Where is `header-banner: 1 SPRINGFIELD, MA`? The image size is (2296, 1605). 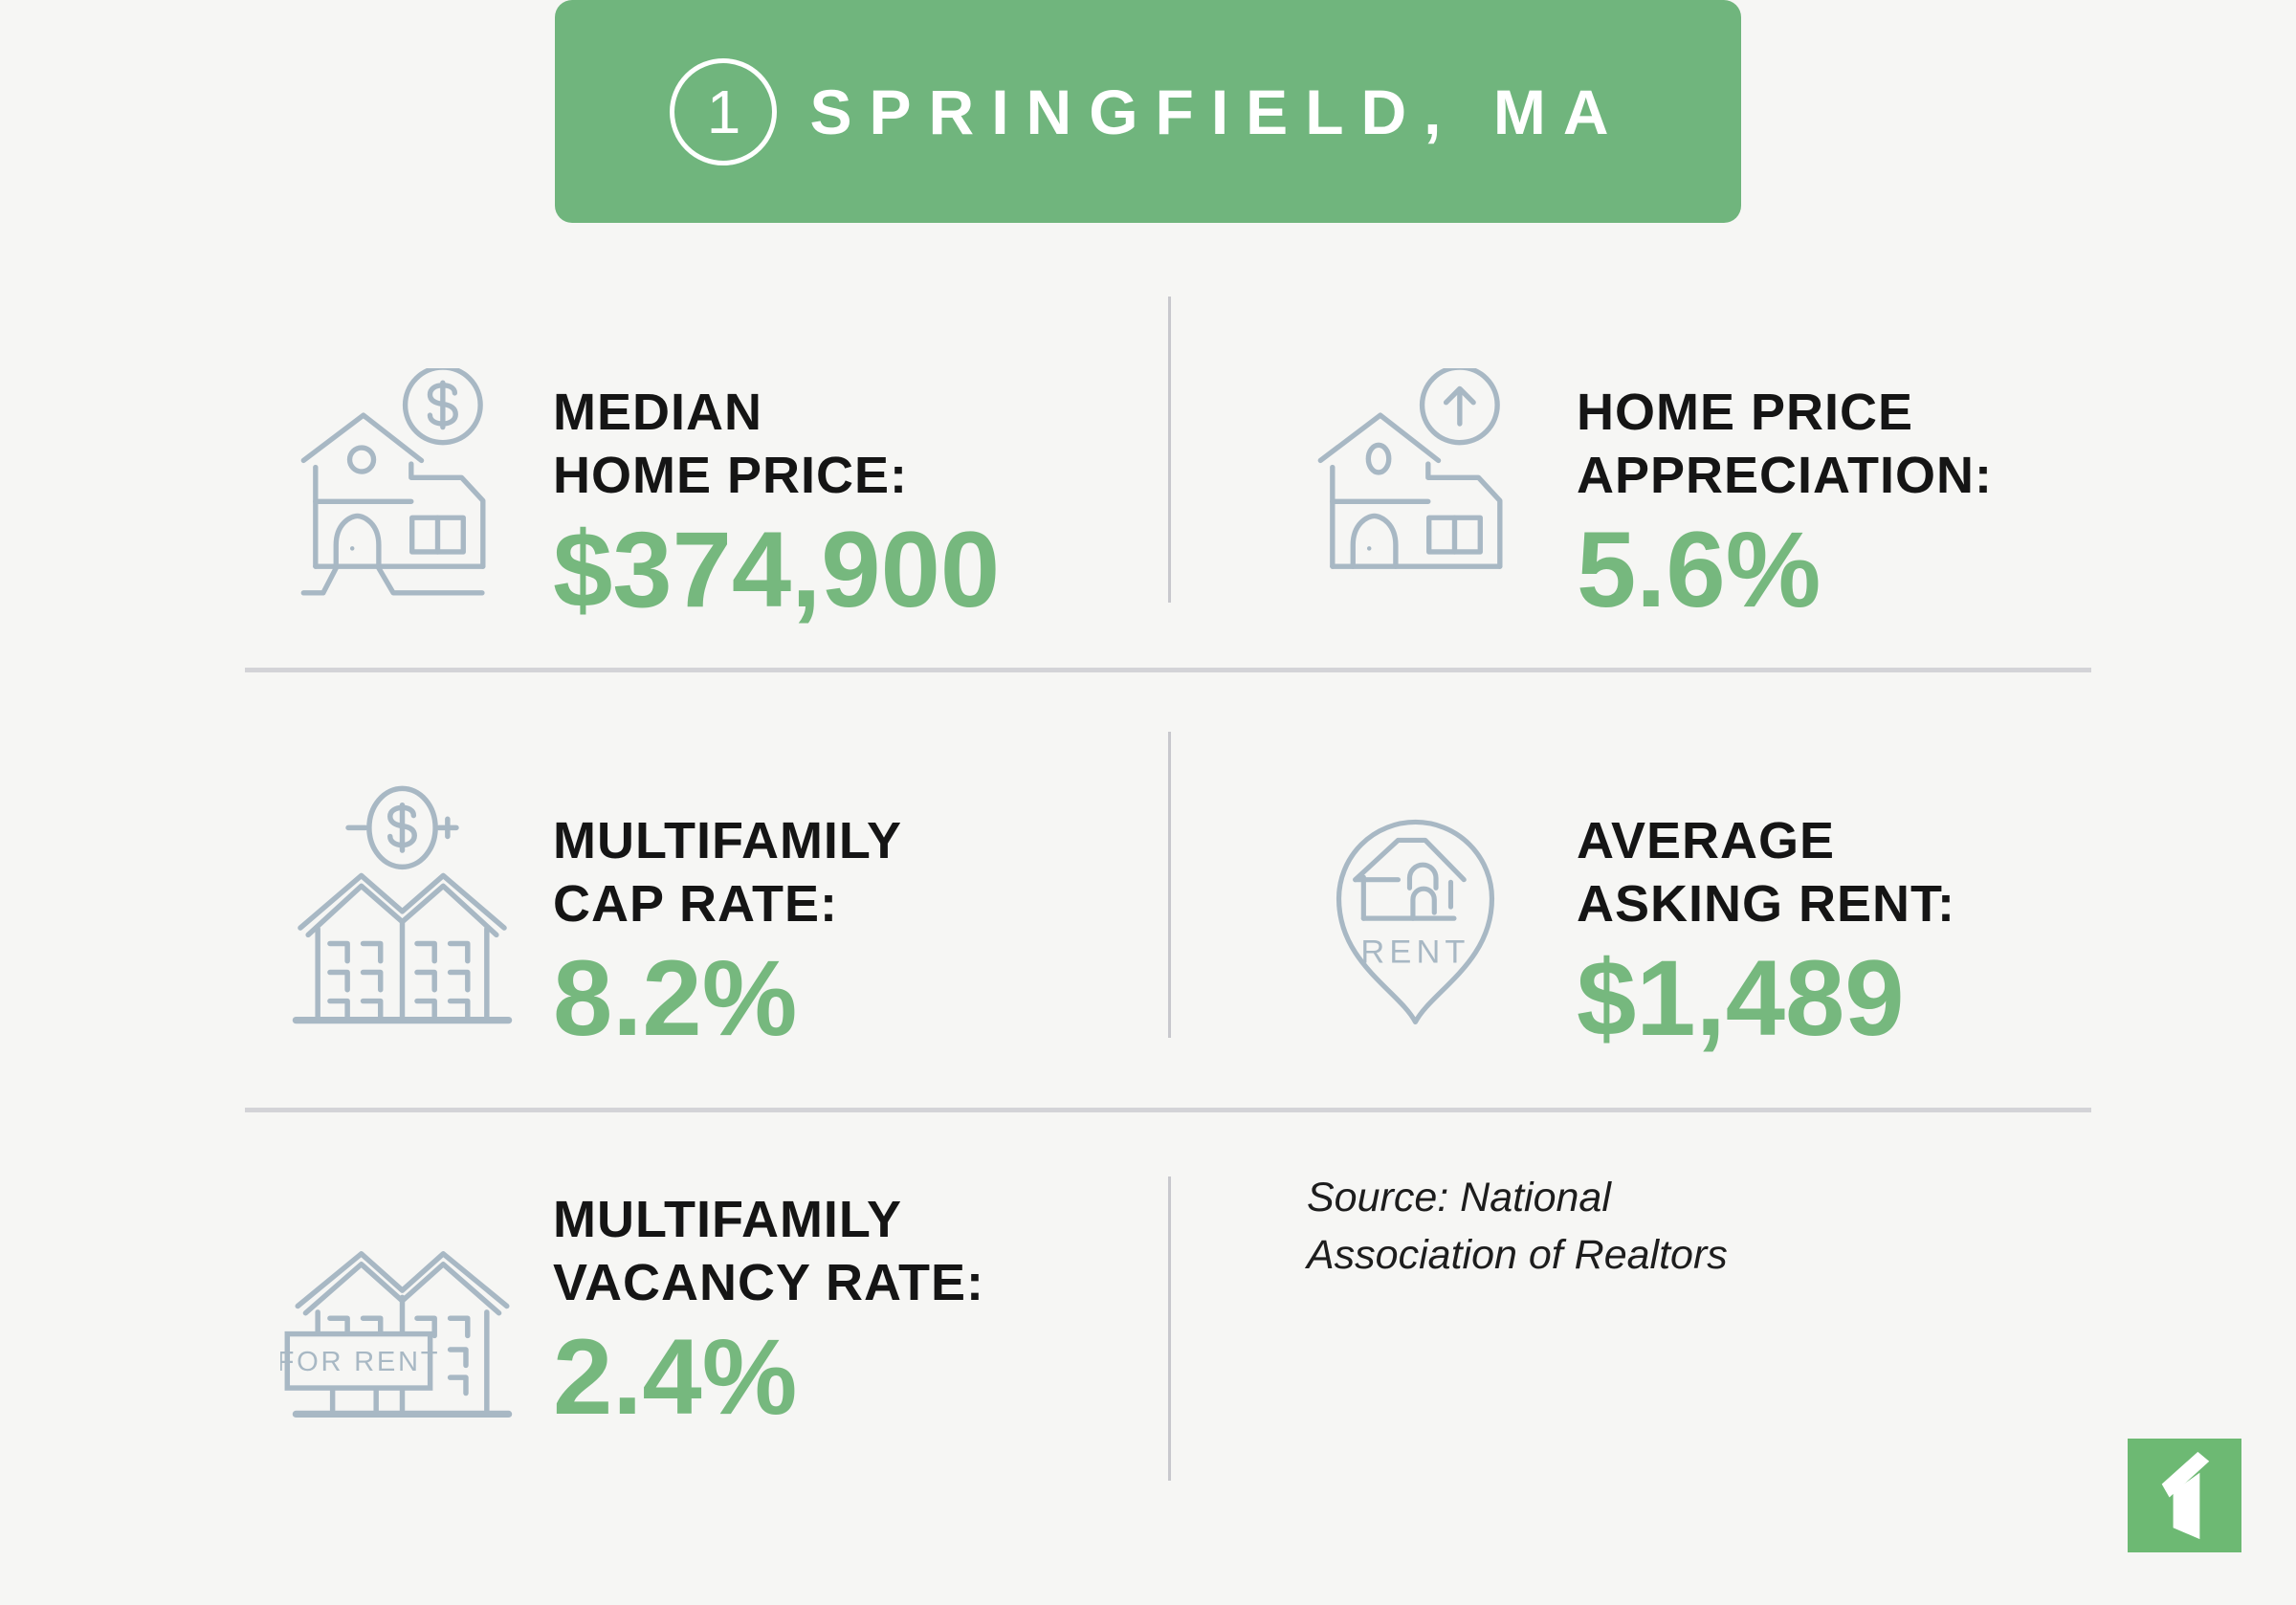 header-banner: 1 SPRINGFIELD, MA is located at coordinates (1148, 111).